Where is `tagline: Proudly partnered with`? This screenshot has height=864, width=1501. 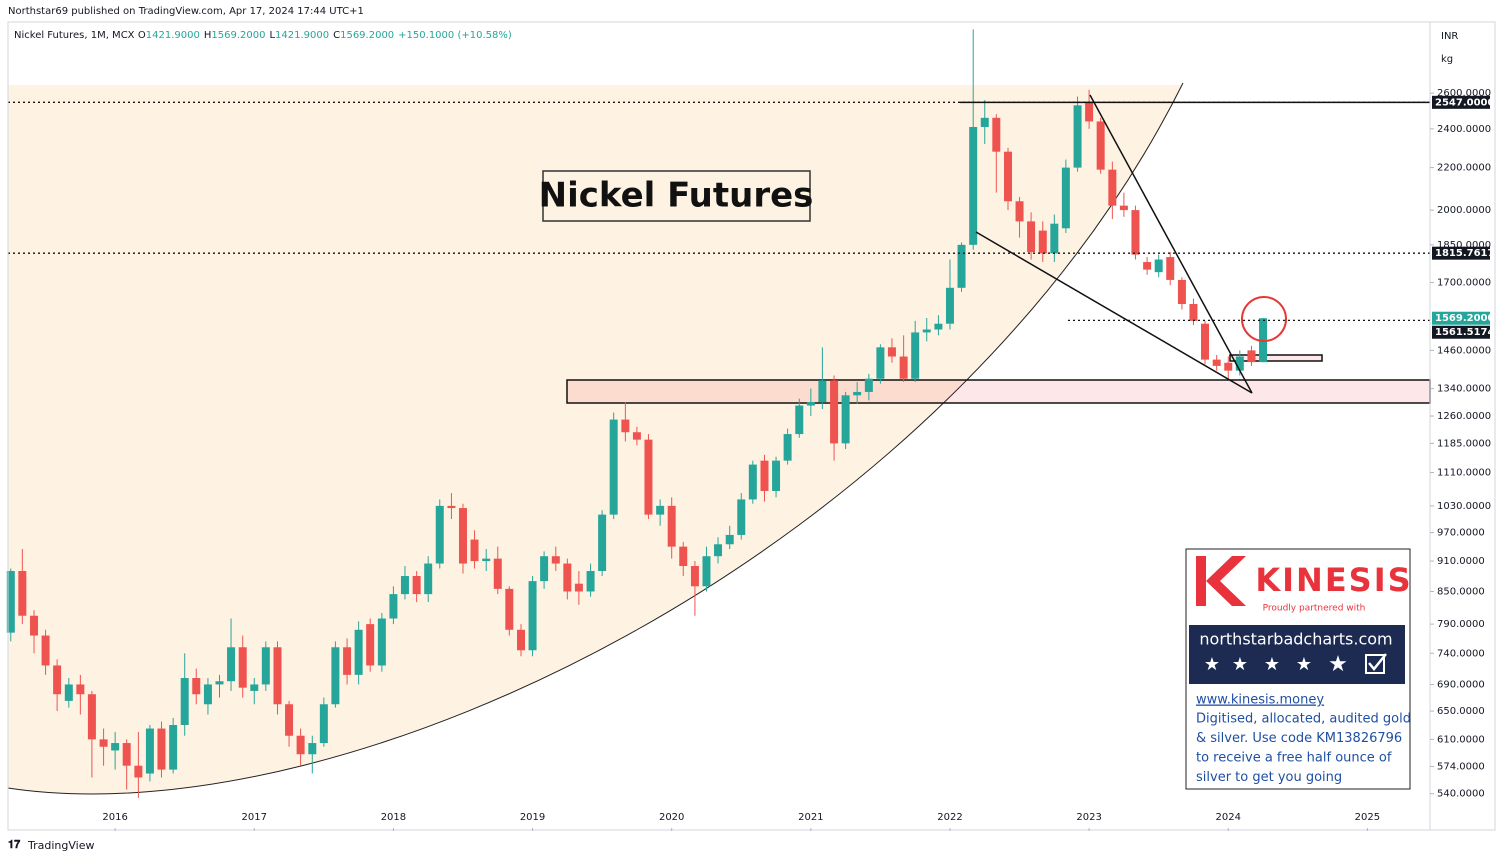
tagline: Proudly partnered with is located at coordinates (1314, 609).